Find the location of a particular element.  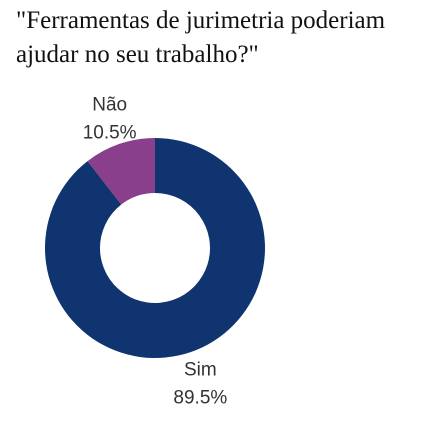

slice-name-label: Não is located at coordinates (109, 105).